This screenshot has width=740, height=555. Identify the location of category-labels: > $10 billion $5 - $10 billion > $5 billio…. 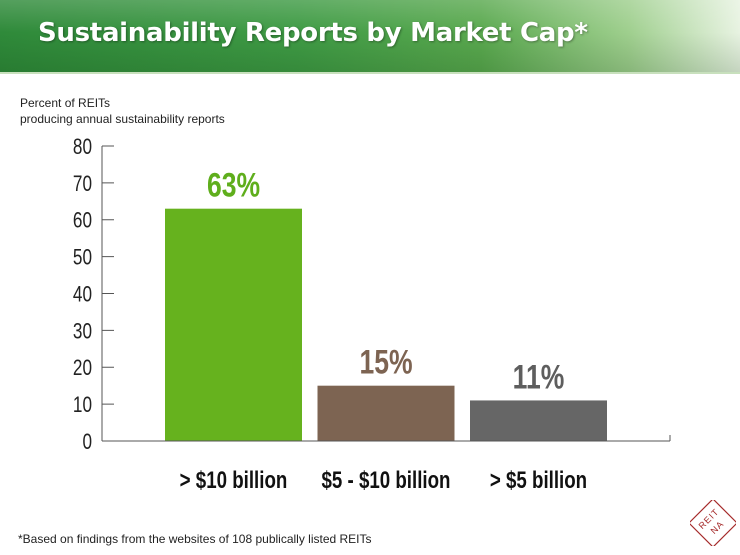
(383, 480).